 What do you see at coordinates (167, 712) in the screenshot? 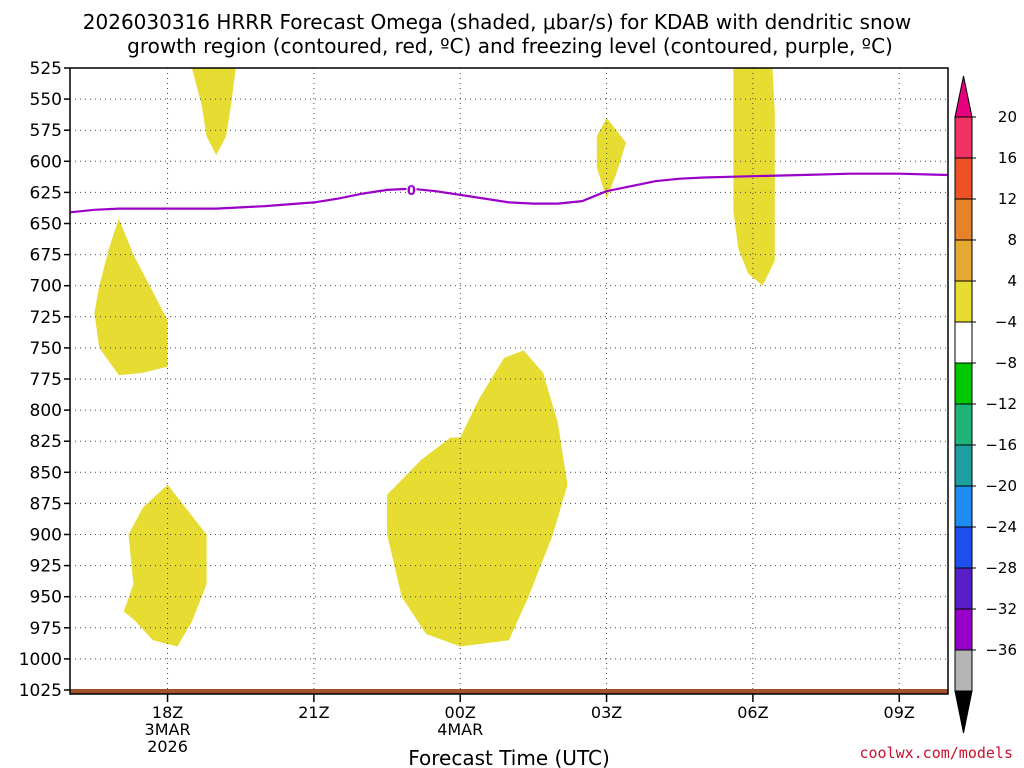
I see `x-tick-label-18Z: 18Z` at bounding box center [167, 712].